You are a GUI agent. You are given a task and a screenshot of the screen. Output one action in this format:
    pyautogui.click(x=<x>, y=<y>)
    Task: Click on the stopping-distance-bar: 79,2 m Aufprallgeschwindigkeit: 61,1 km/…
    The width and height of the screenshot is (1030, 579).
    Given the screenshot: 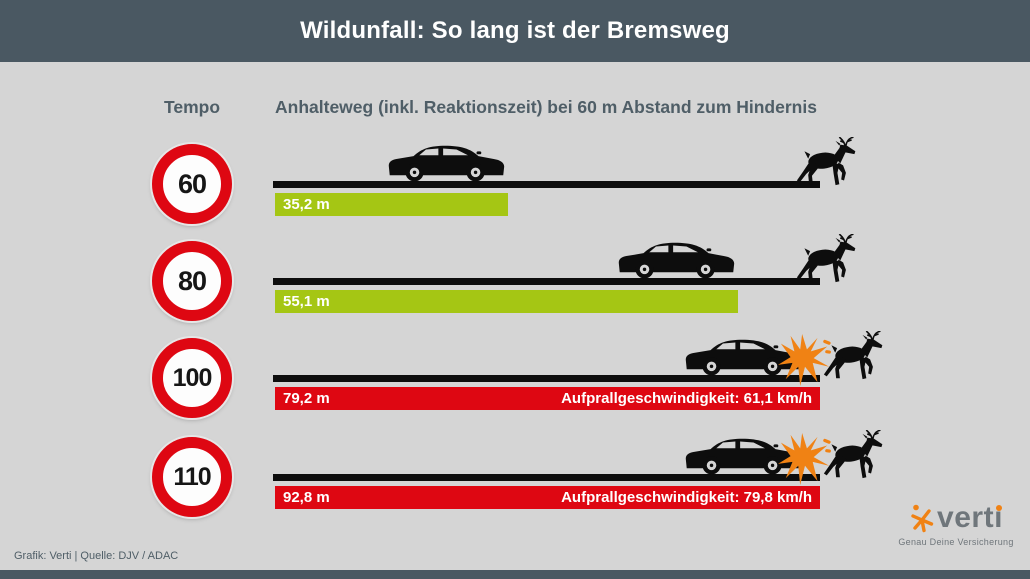 What is the action you would take?
    pyautogui.click(x=547, y=398)
    